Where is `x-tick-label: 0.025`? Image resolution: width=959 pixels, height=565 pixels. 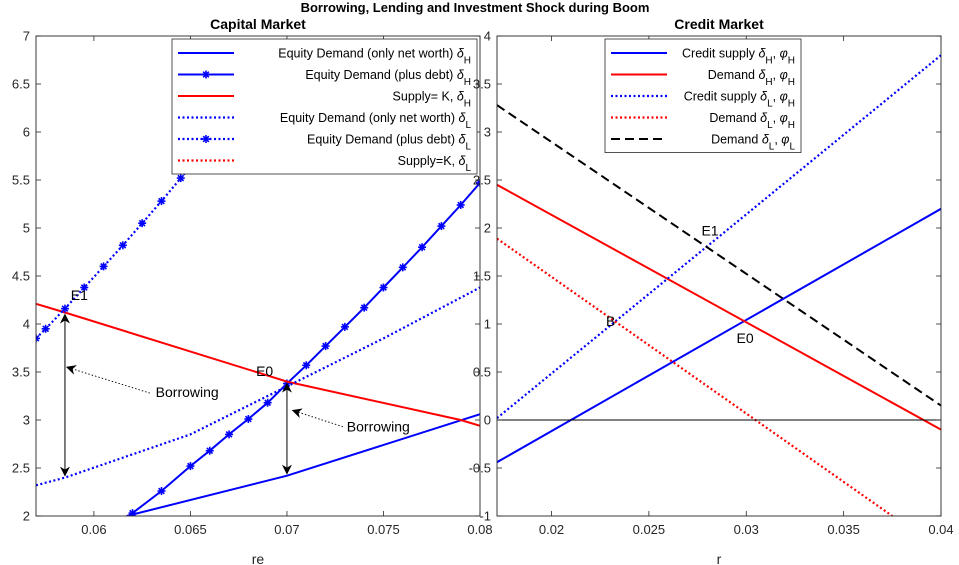
x-tick-label: 0.025 is located at coordinates (649, 529).